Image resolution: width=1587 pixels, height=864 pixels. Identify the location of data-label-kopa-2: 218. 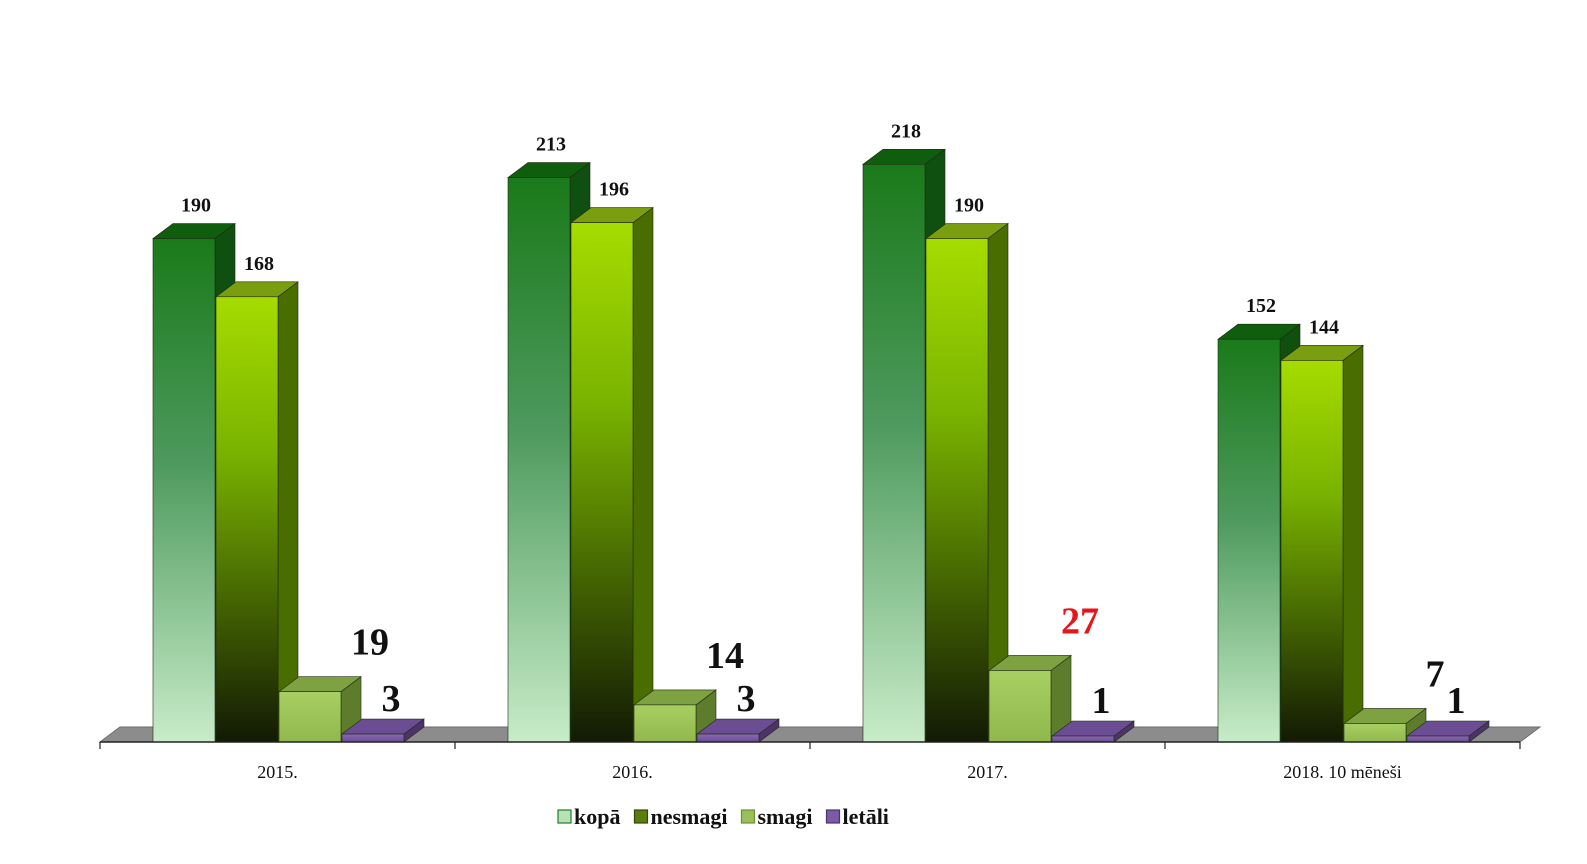
(906, 131).